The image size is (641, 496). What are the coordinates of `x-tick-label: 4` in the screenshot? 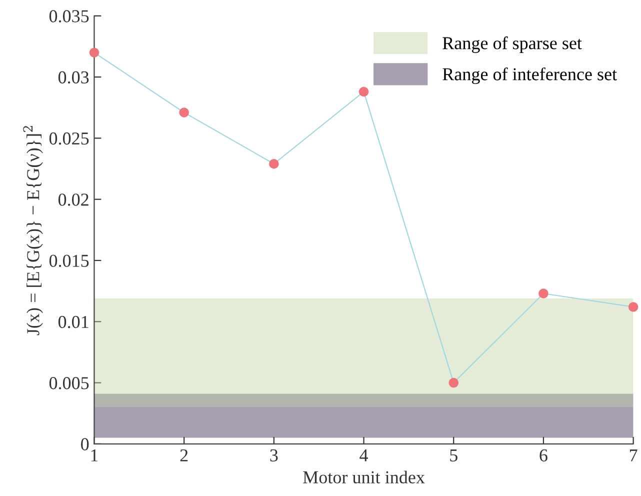 It's located at (364, 455).